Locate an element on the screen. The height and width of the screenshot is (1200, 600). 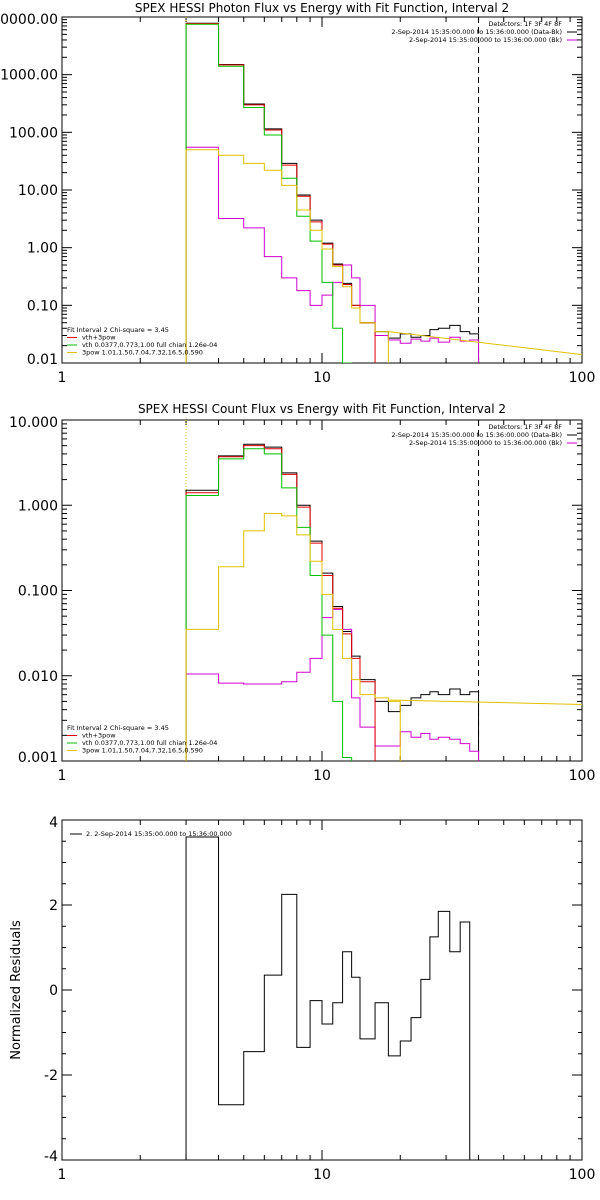
y-tick-label: 0.010 is located at coordinates (38, 677).